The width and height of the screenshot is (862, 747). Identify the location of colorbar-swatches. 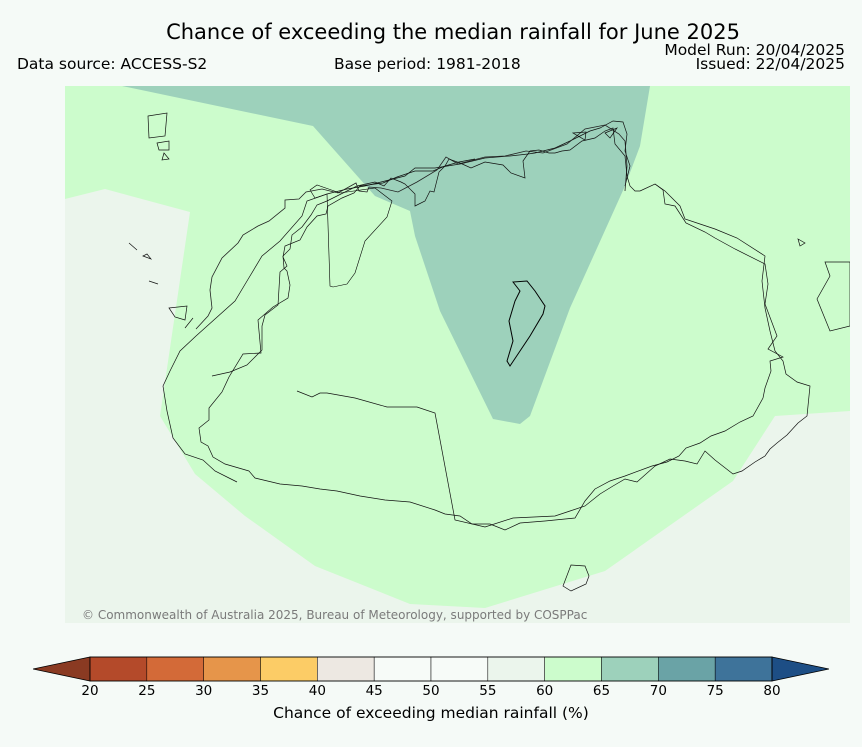
(431, 669).